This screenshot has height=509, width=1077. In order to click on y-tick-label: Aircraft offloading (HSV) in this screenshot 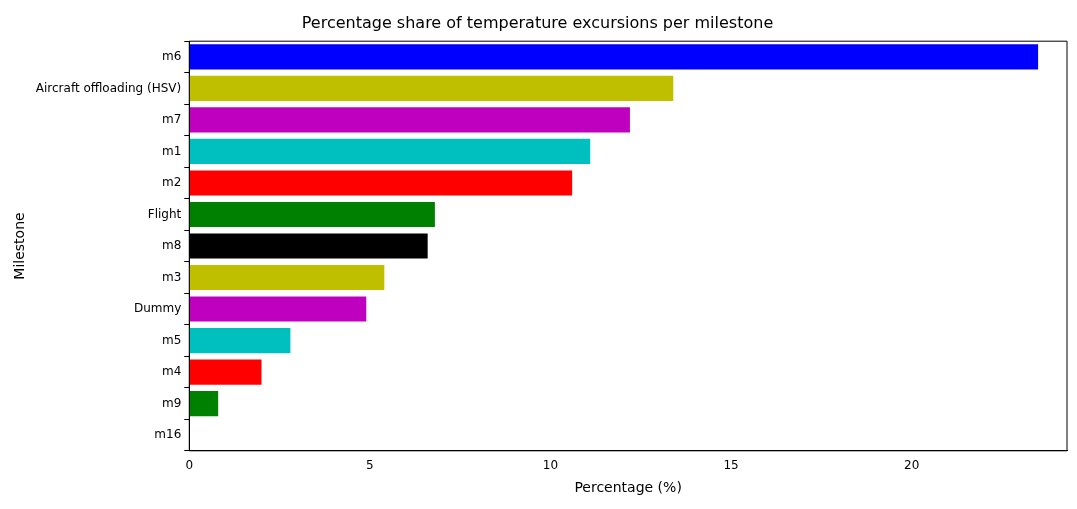, I will do `click(108, 87)`.